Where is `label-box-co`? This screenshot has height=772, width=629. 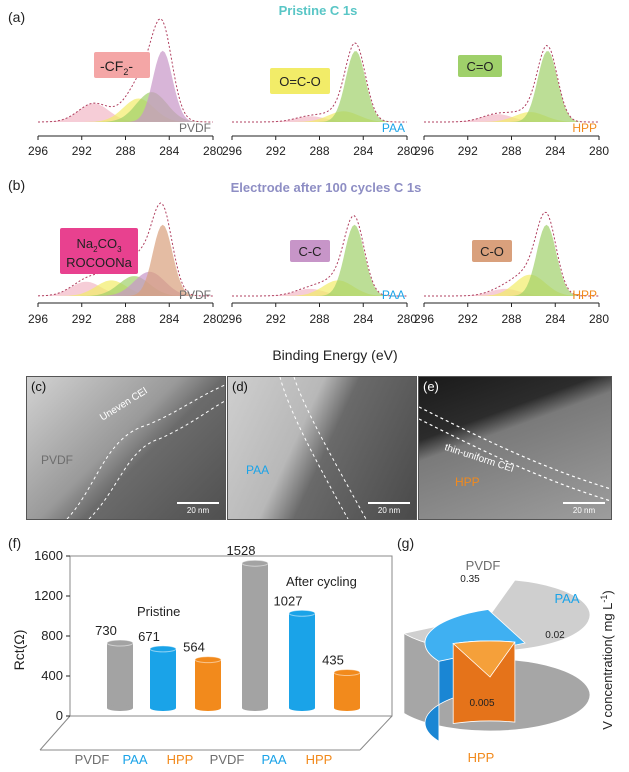
label-box-co is located at coordinates (480, 66).